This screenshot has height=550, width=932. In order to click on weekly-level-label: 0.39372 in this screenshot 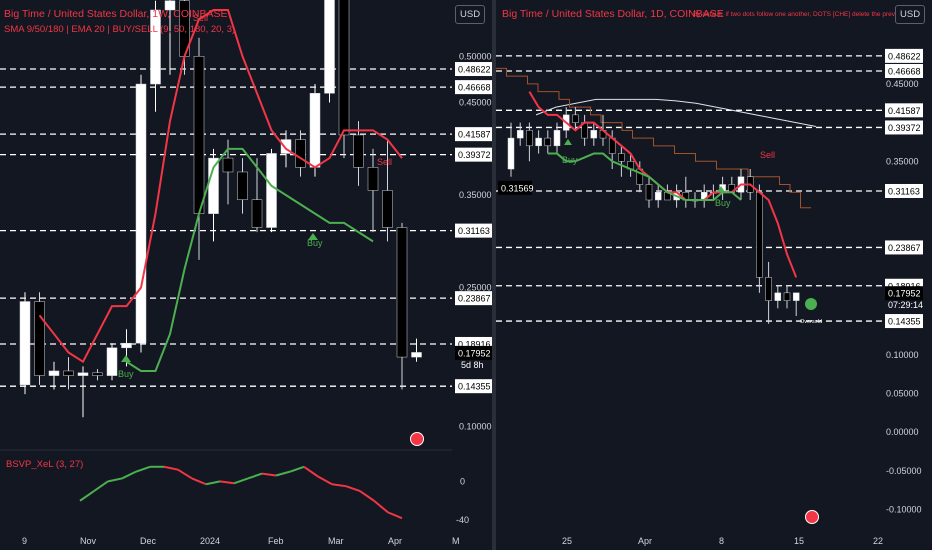, I will do `click(474, 155)`.